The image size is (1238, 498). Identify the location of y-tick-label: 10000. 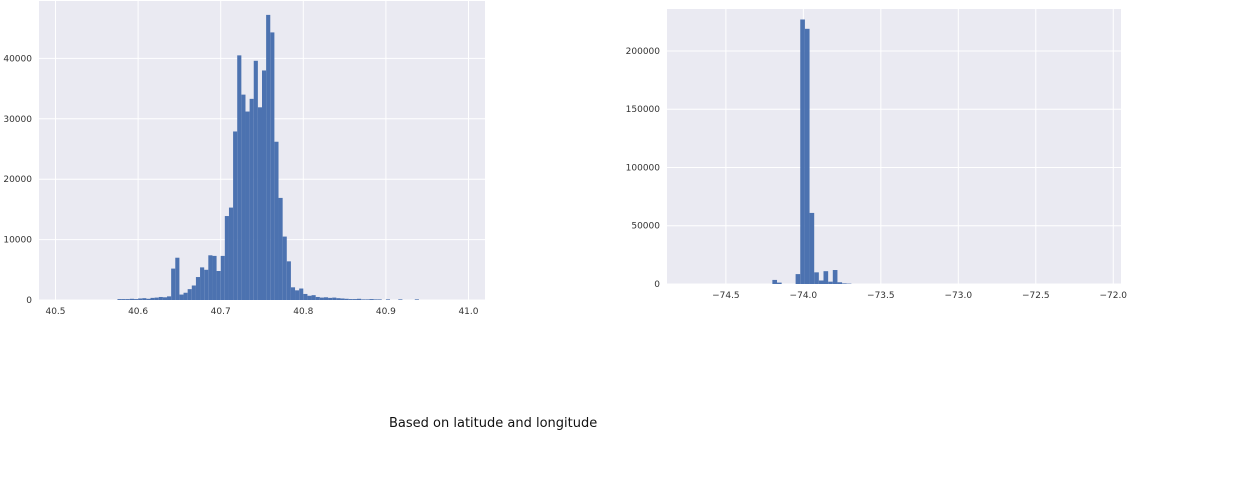
(17, 241).